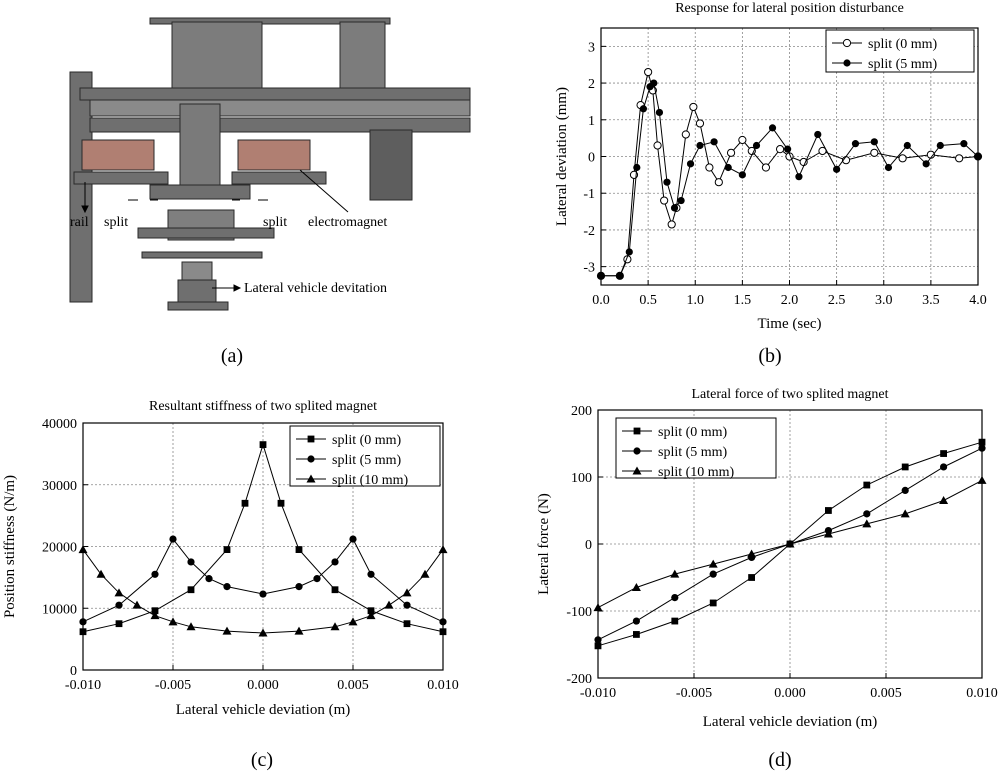  Describe the element at coordinates (579, 612) in the screenshot. I see `y-tick-label: -100` at that location.